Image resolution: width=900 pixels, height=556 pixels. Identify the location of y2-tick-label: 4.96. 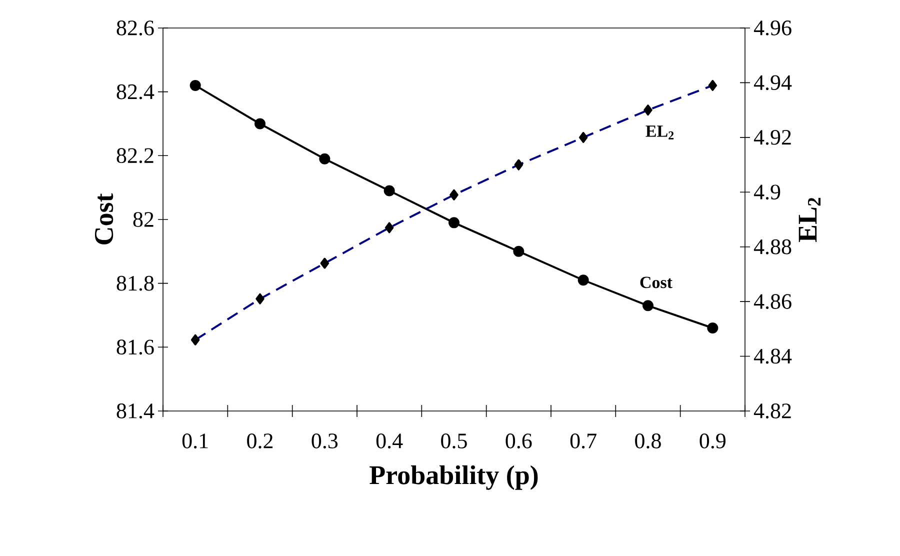
(773, 28).